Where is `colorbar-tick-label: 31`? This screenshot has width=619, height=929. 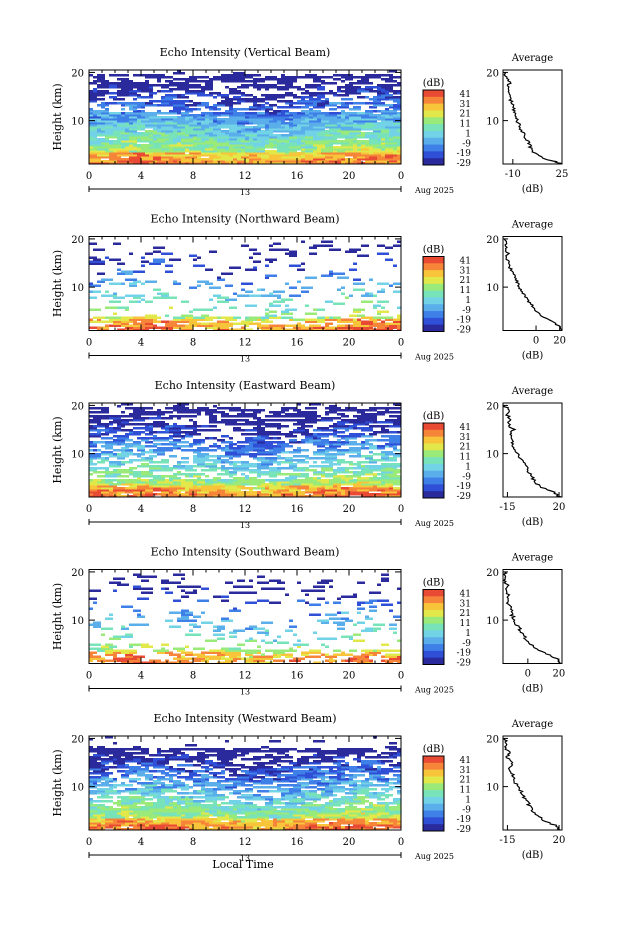
colorbar-tick-label: 31 is located at coordinates (465, 271).